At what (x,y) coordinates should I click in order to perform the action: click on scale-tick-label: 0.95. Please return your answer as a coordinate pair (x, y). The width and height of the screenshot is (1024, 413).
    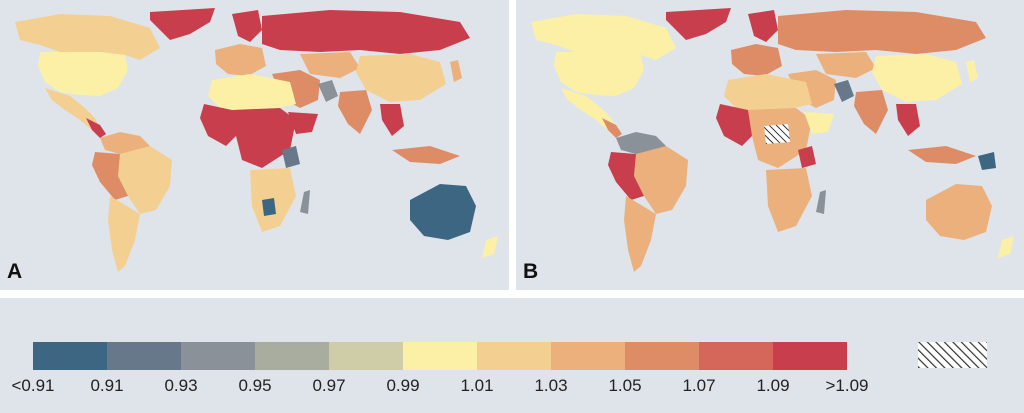
    Looking at the image, I should click on (255, 385).